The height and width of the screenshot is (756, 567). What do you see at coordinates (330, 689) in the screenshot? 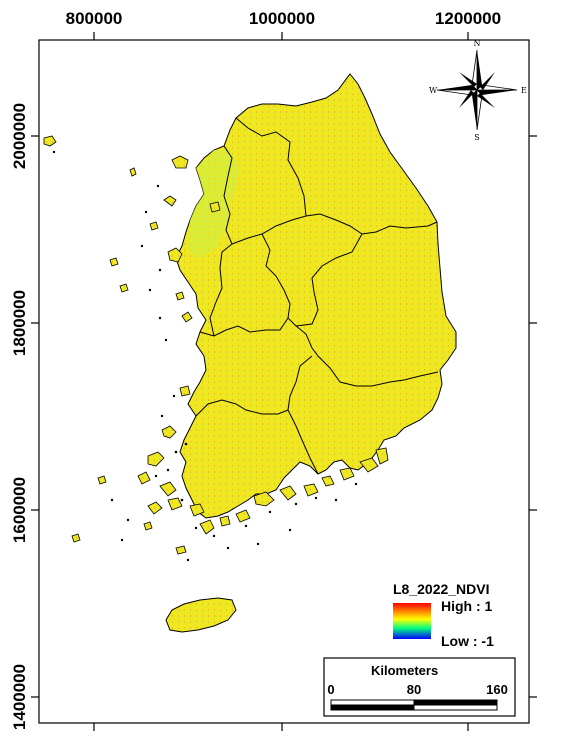
I see `scale-bar-label-0: 0` at bounding box center [330, 689].